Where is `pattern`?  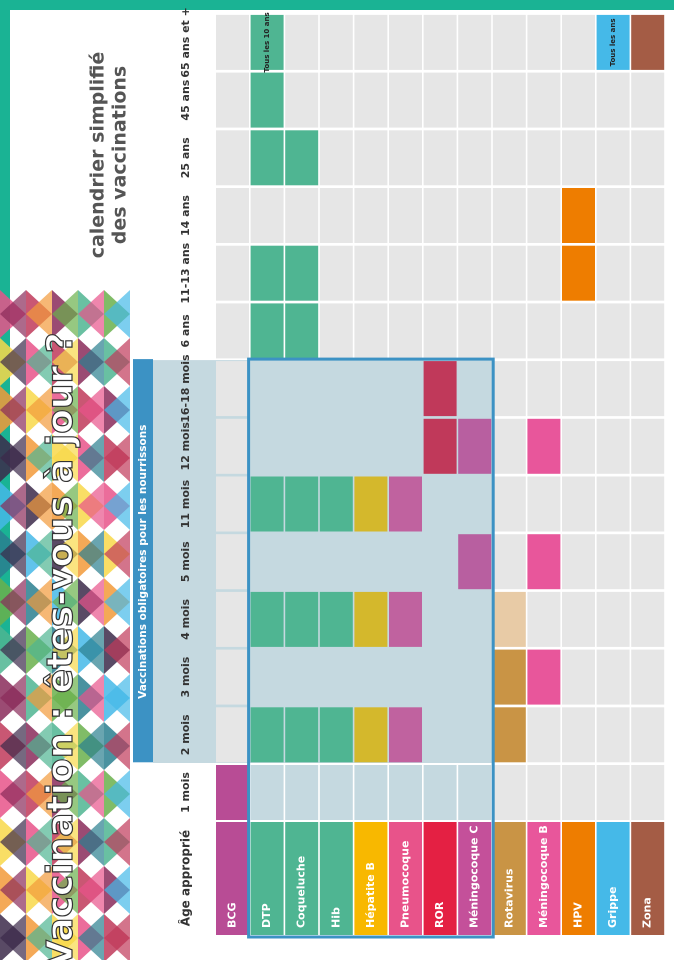
pattern is located at coordinates (65, 625).